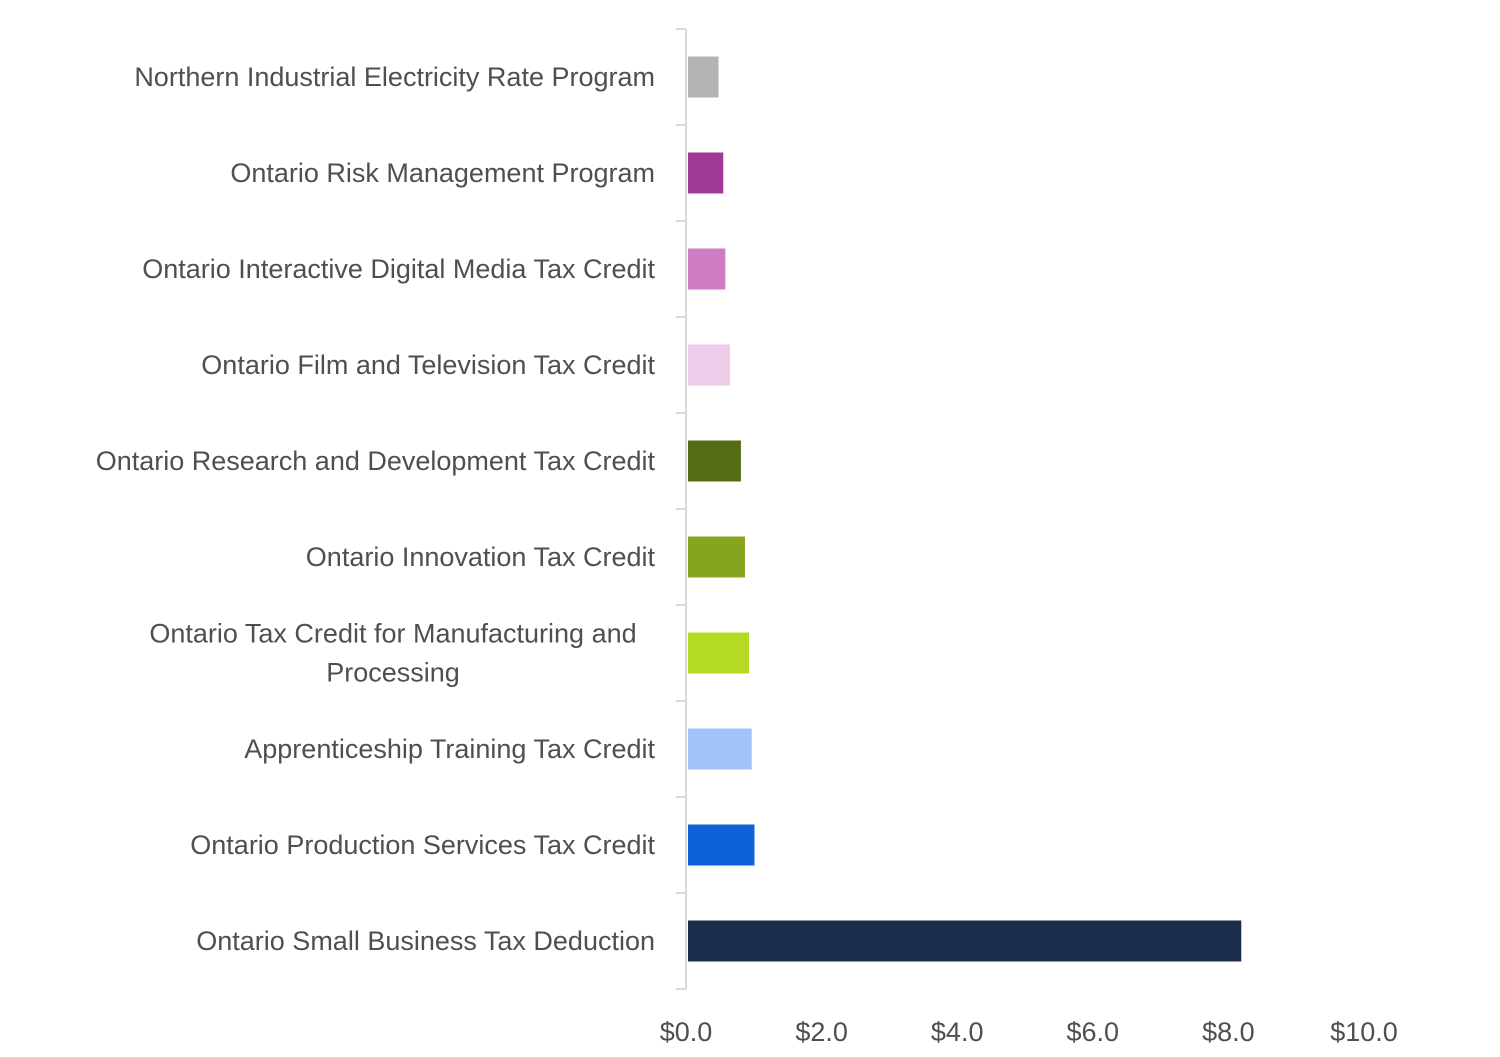 This screenshot has width=1500, height=1057. I want to click on category-label-line: Ontario Small Business Tax Deduction, so click(425, 941).